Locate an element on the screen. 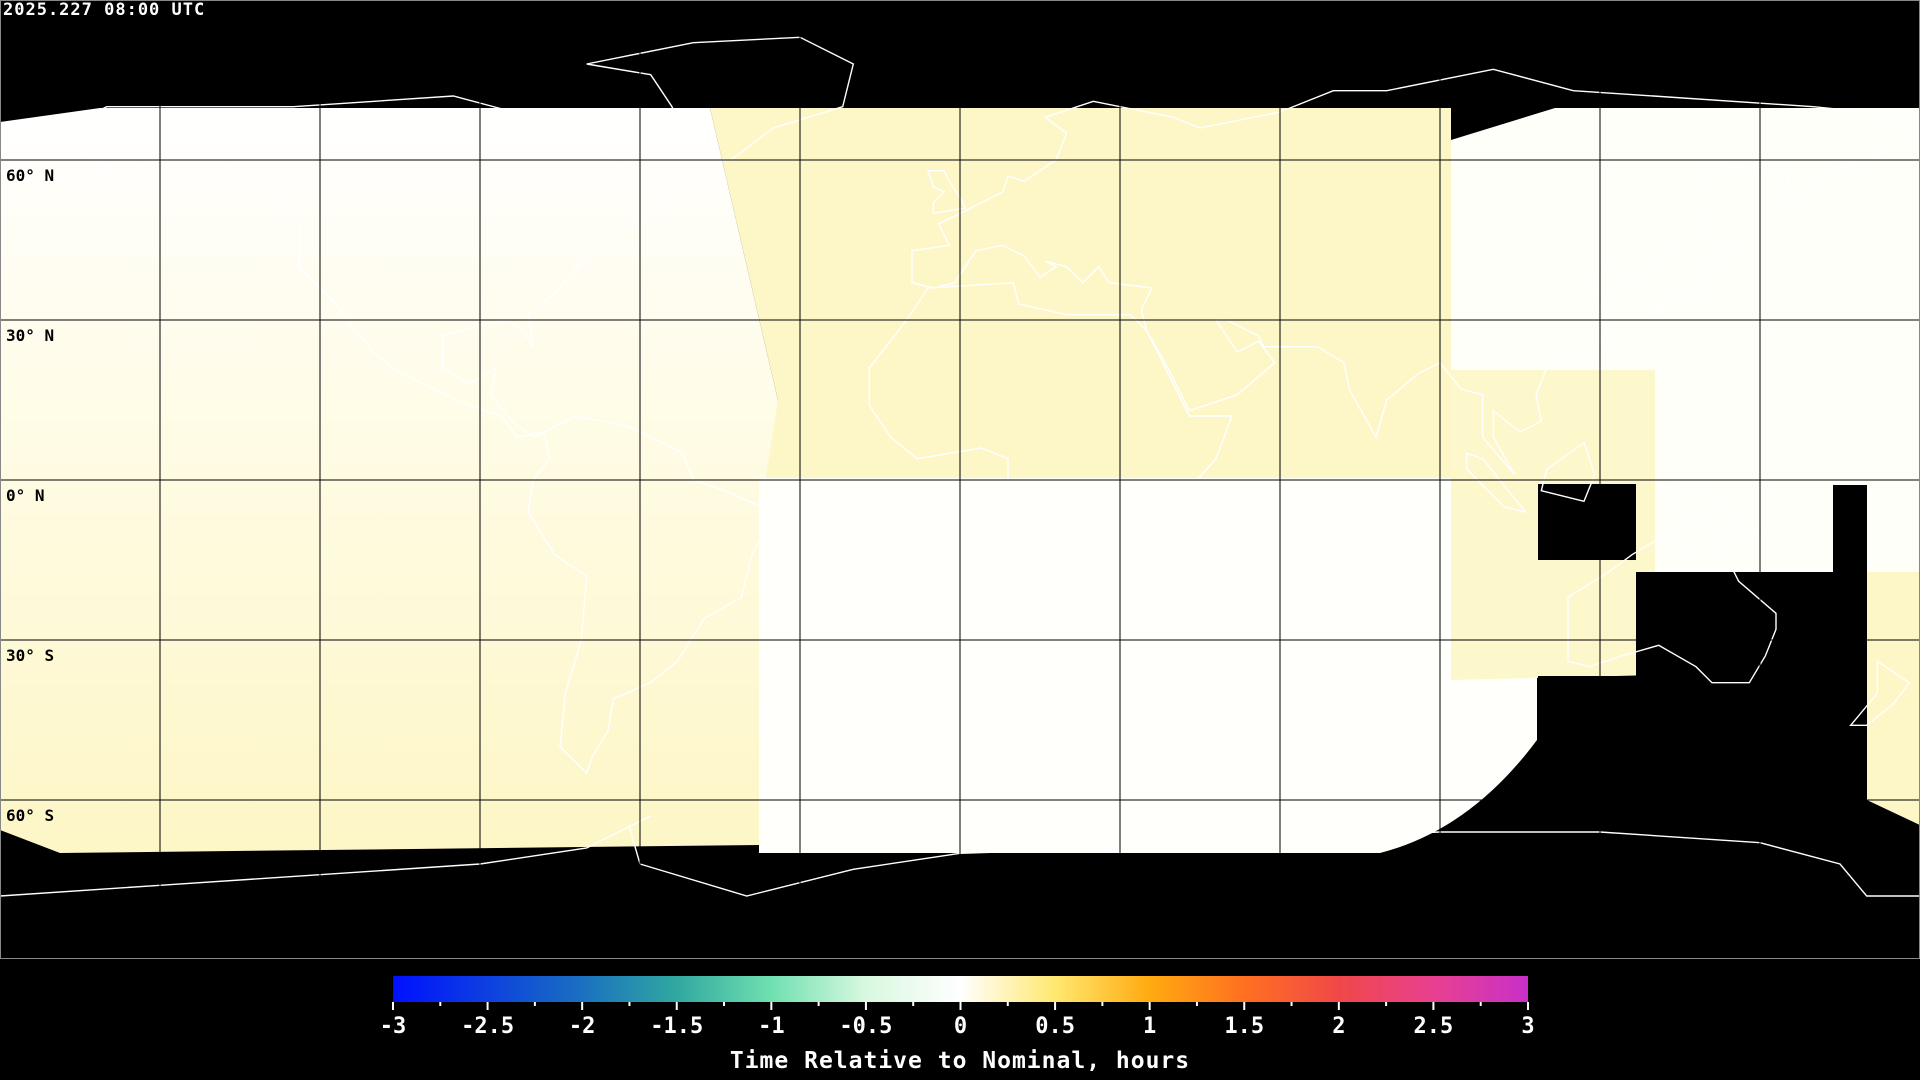 The height and width of the screenshot is (1080, 1920). lat-label: 30° N is located at coordinates (30, 335).